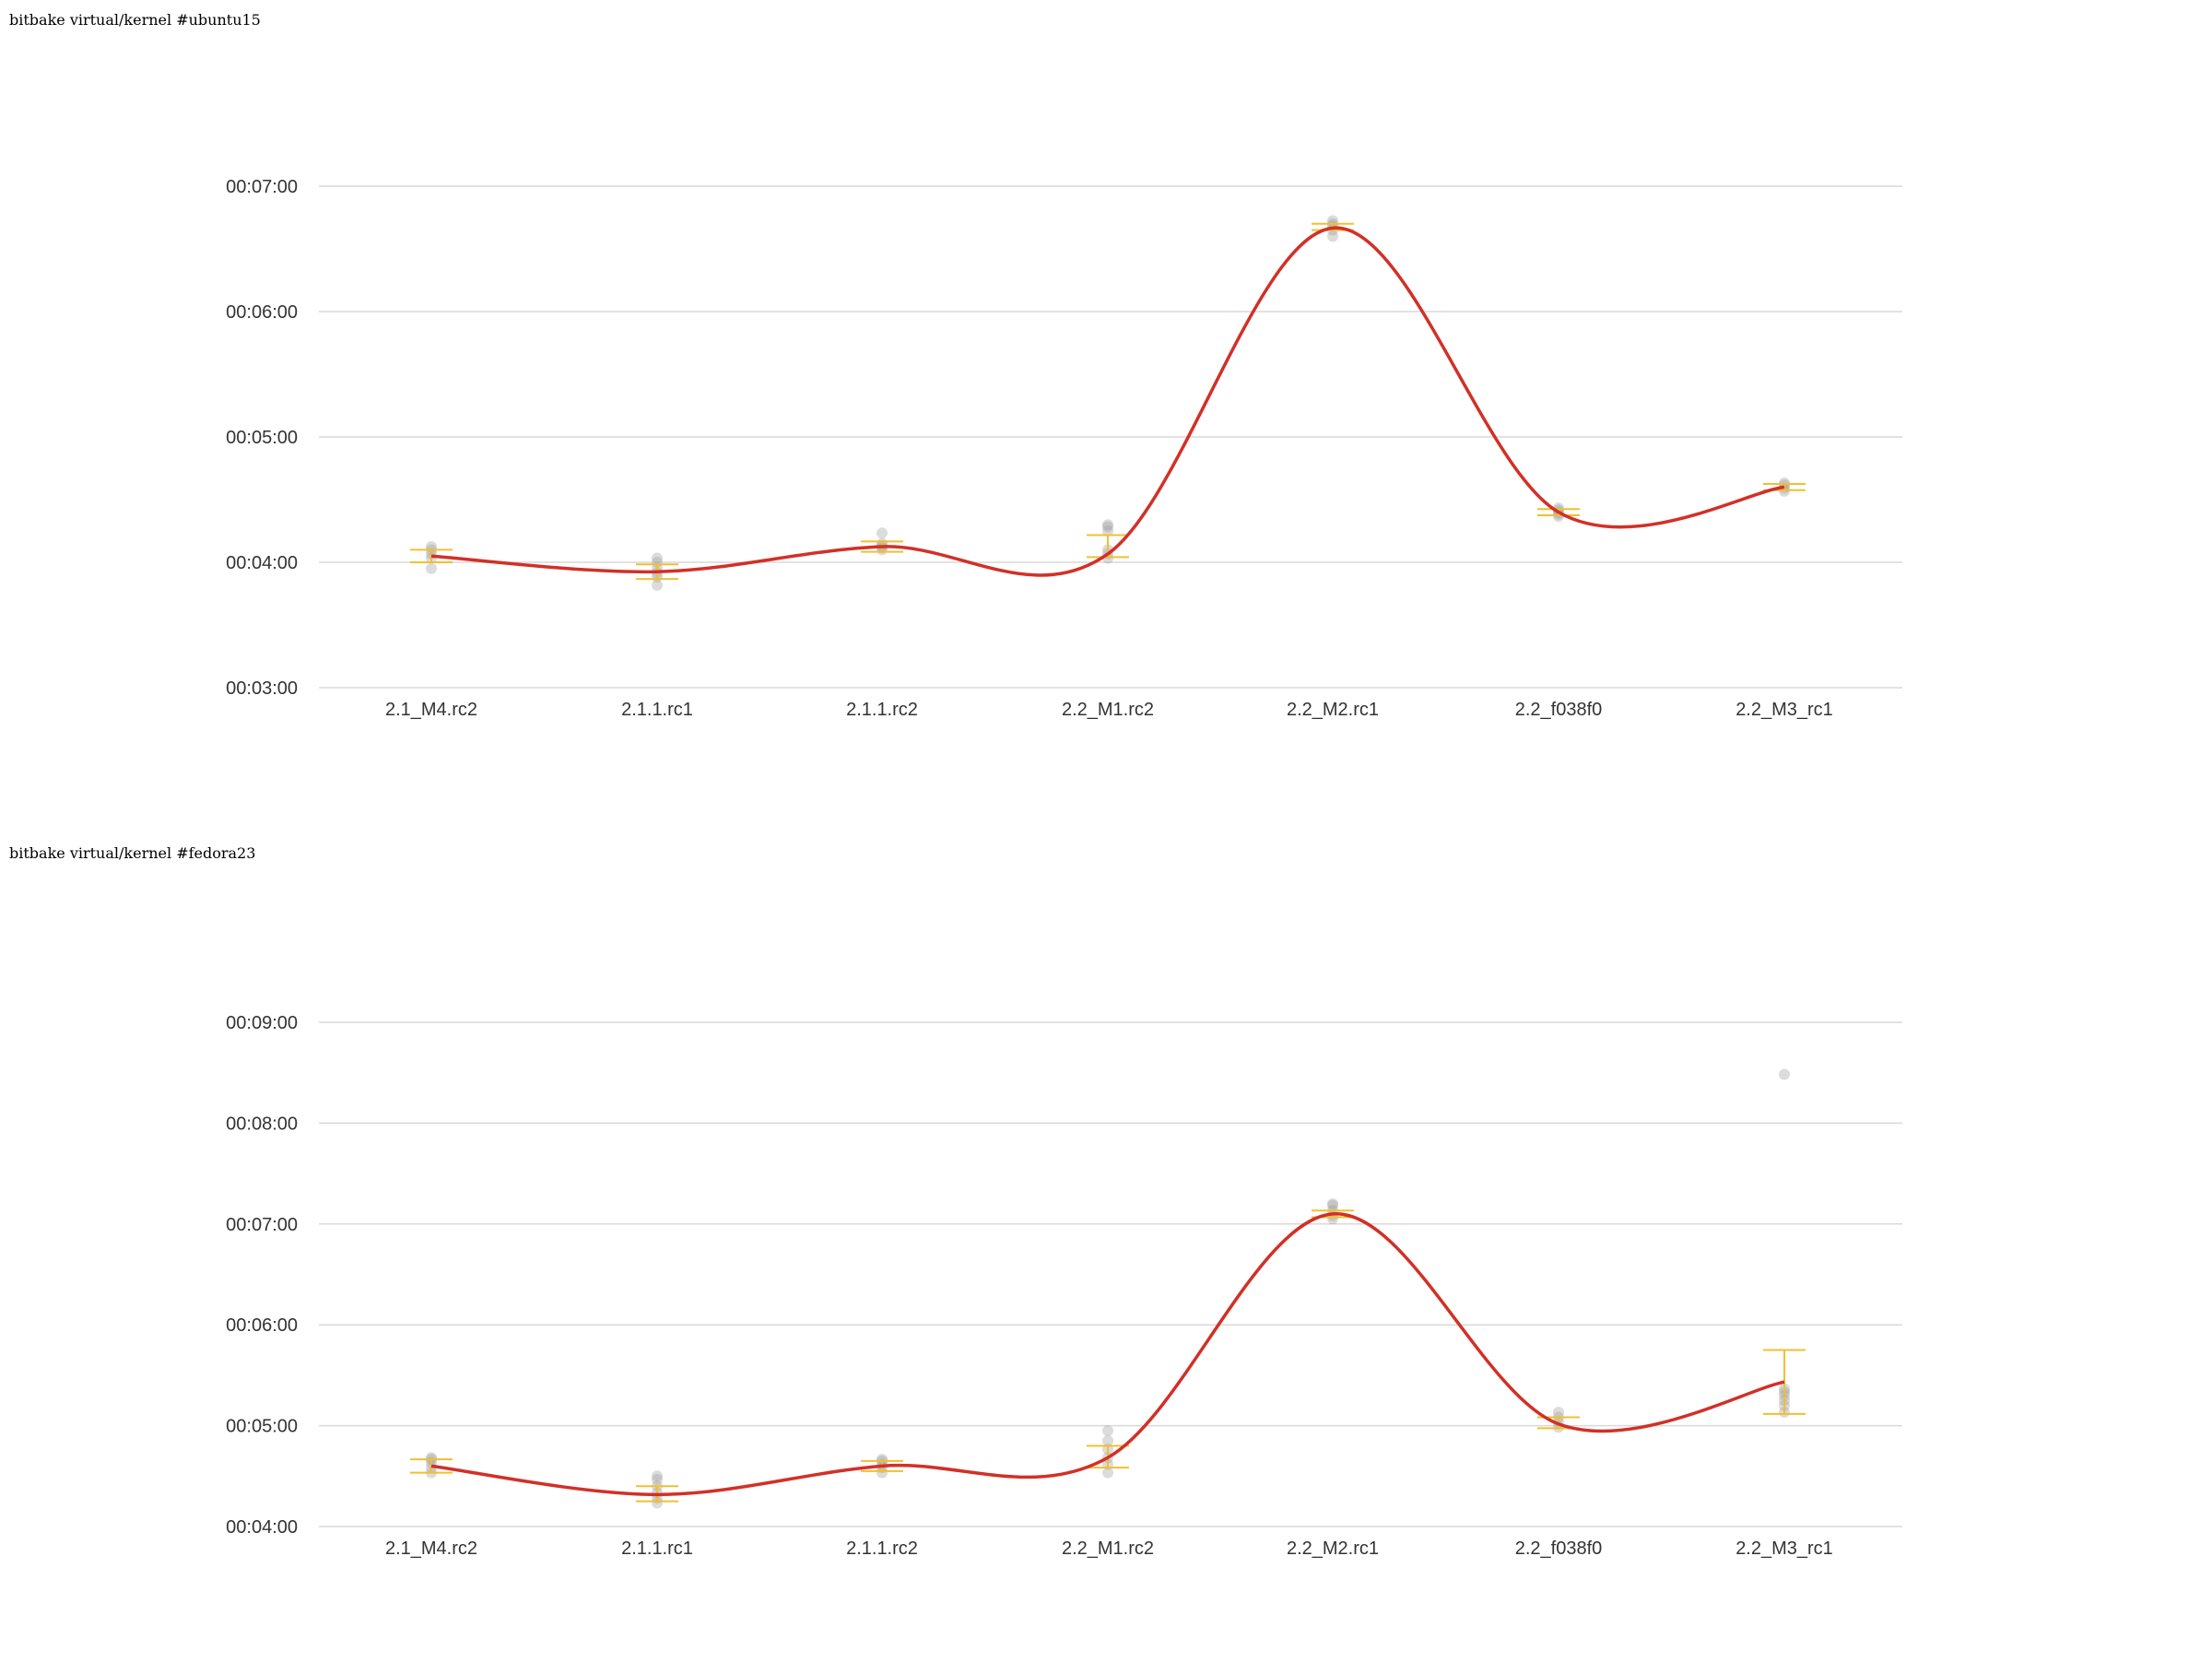 The height and width of the screenshot is (1674, 2212). I want to click on y-tick-label: 00:08:00, so click(262, 1124).